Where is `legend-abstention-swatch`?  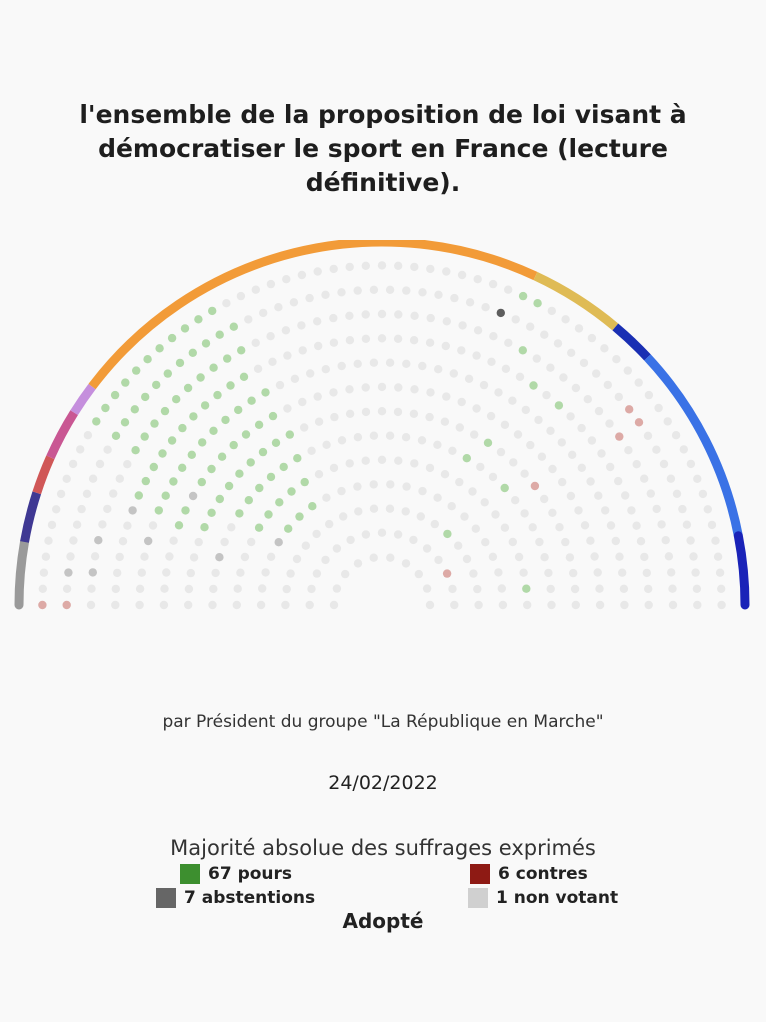 legend-abstention-swatch is located at coordinates (166, 898).